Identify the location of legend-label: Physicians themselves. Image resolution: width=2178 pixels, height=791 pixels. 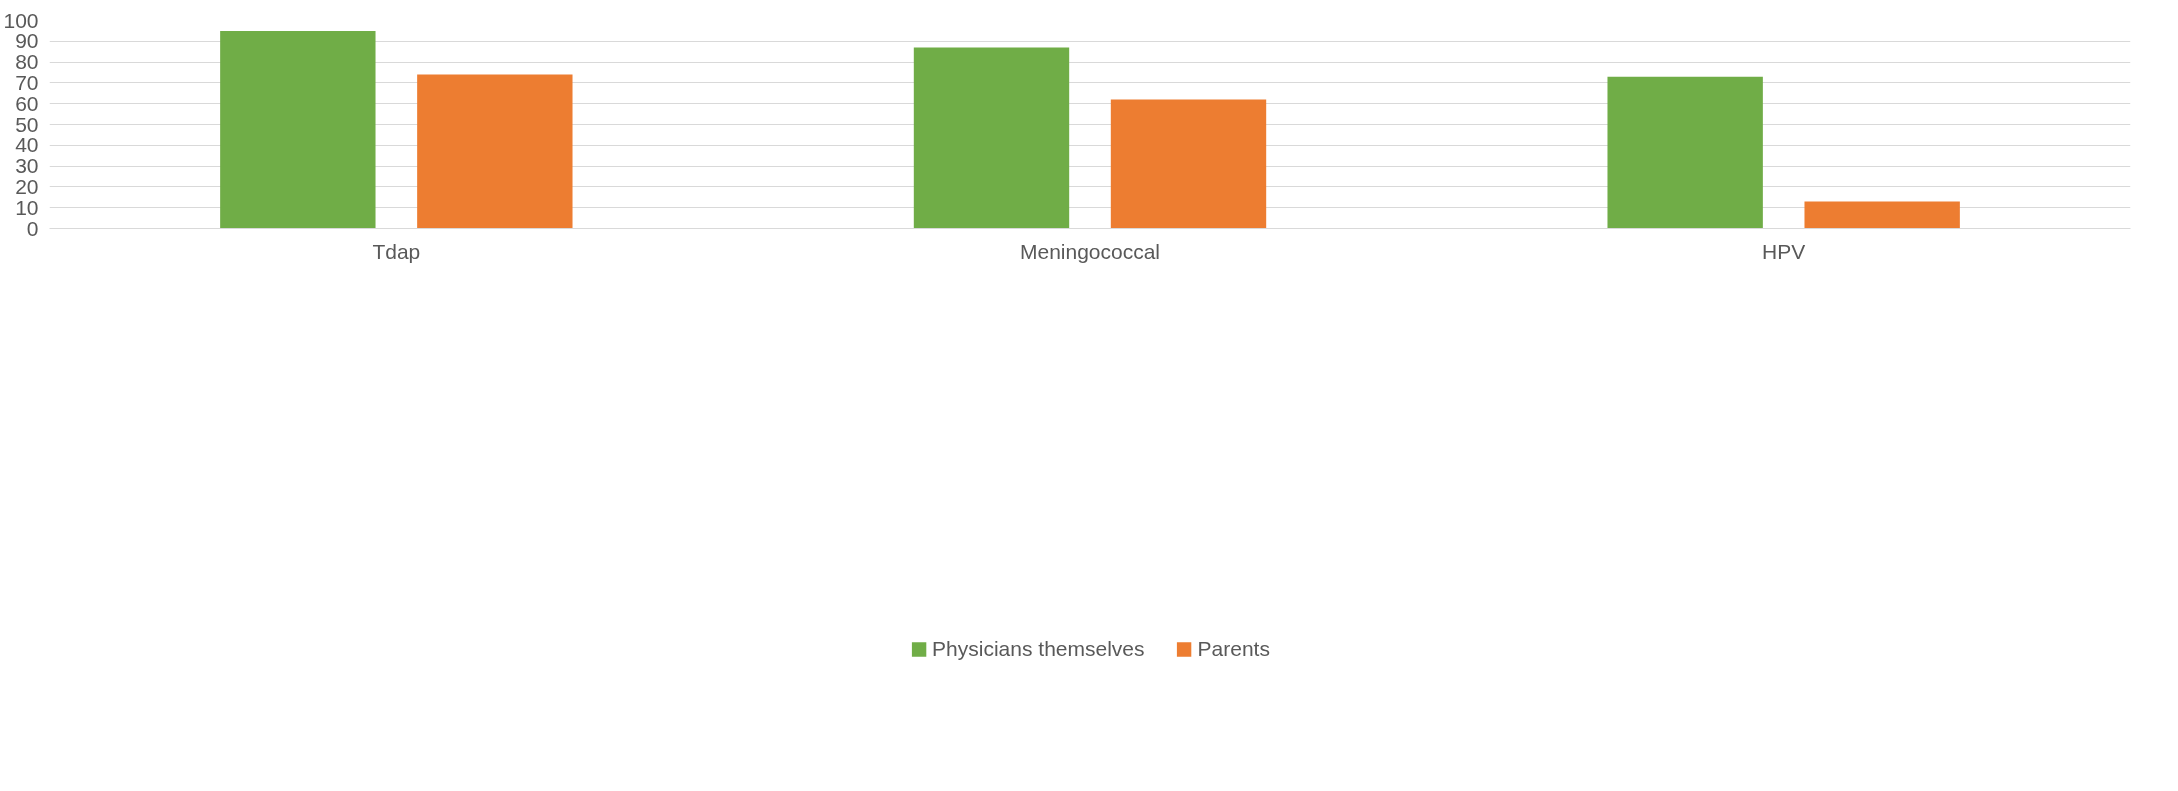
(1038, 649).